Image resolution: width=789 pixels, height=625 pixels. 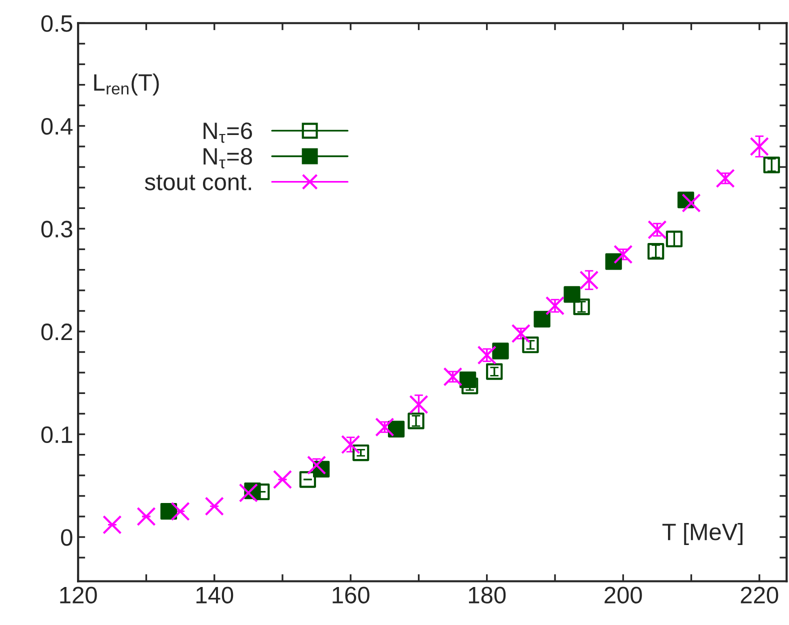 I want to click on x-tick-label: 180, so click(x=487, y=595).